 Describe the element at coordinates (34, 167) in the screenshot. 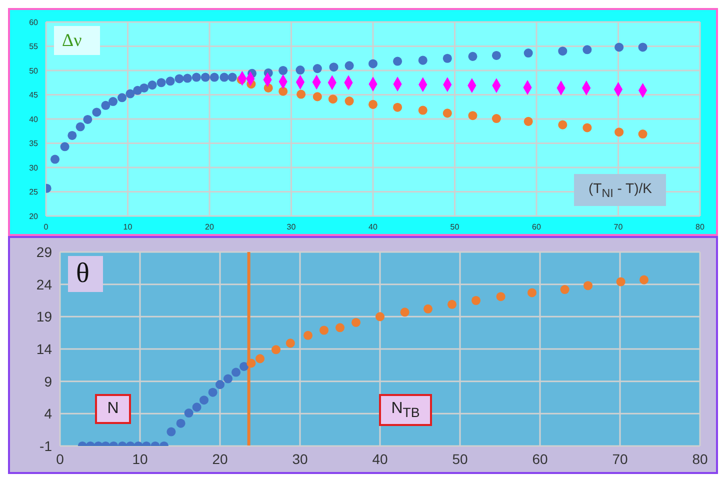

I see `y-tick-label: 30` at that location.